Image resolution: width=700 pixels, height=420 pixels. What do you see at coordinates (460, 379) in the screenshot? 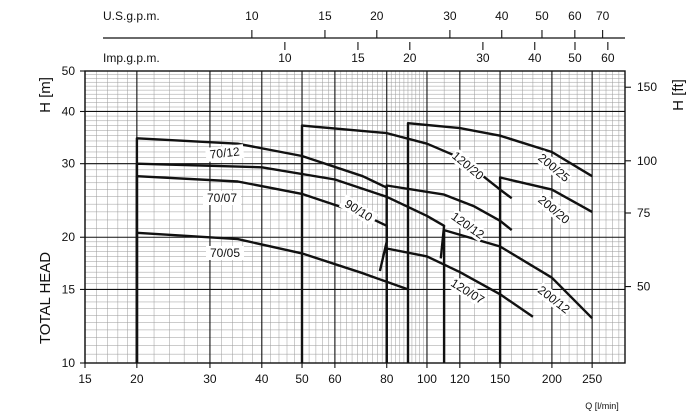
I see `x-tick-label: 120` at bounding box center [460, 379].